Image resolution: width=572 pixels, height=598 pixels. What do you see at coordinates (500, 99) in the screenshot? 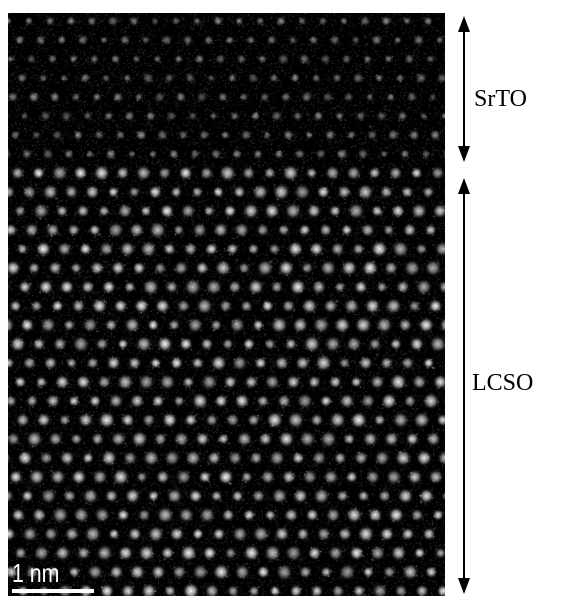
I see `srto-label: SrTO` at bounding box center [500, 99].